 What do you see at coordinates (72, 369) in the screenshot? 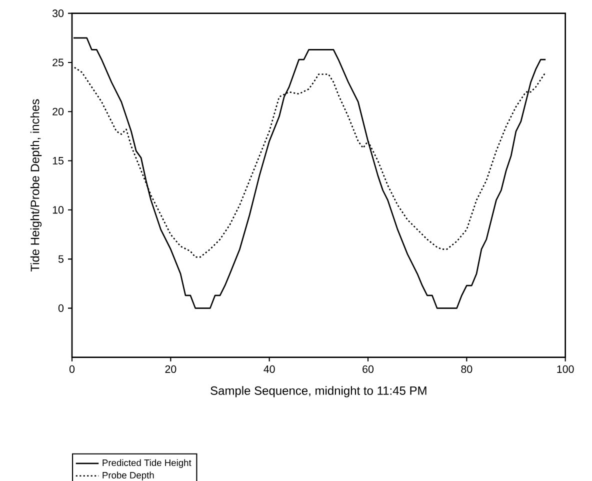
I see `x-tick-label: 0` at bounding box center [72, 369].